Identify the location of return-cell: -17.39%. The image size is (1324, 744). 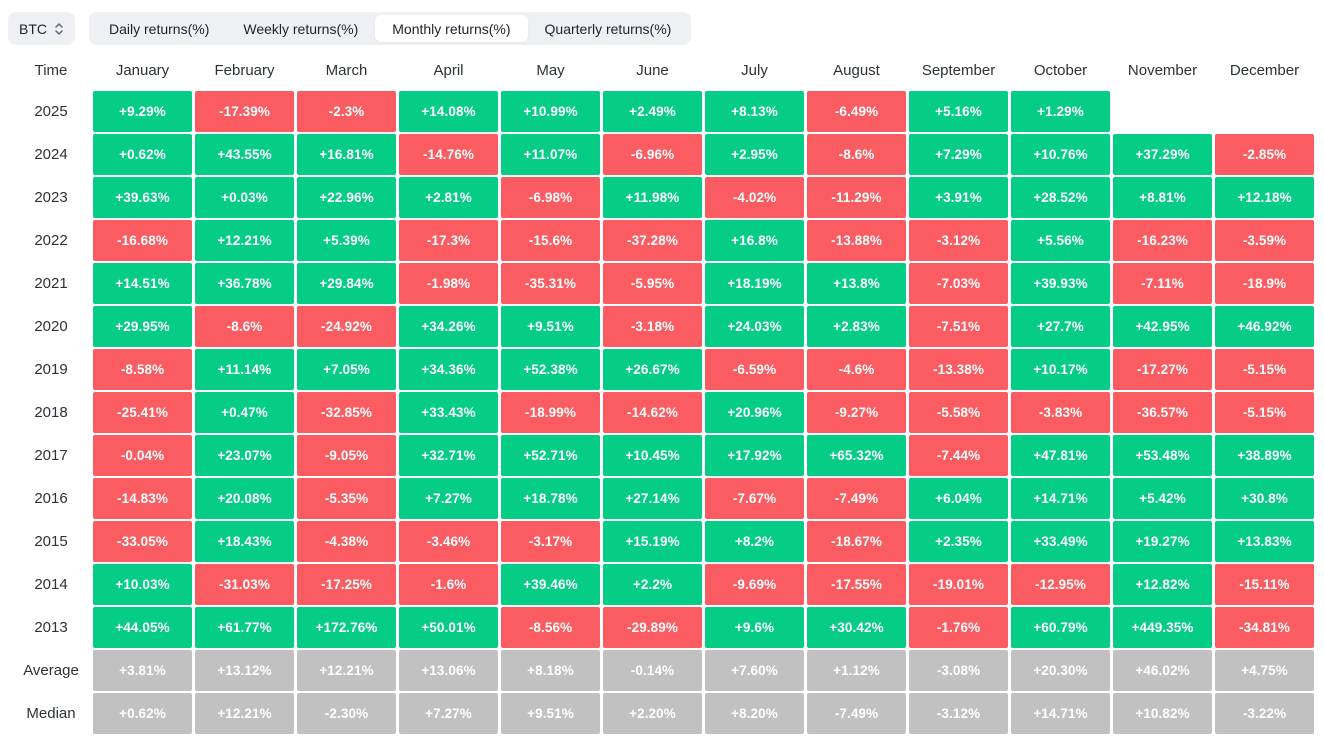
(244, 111).